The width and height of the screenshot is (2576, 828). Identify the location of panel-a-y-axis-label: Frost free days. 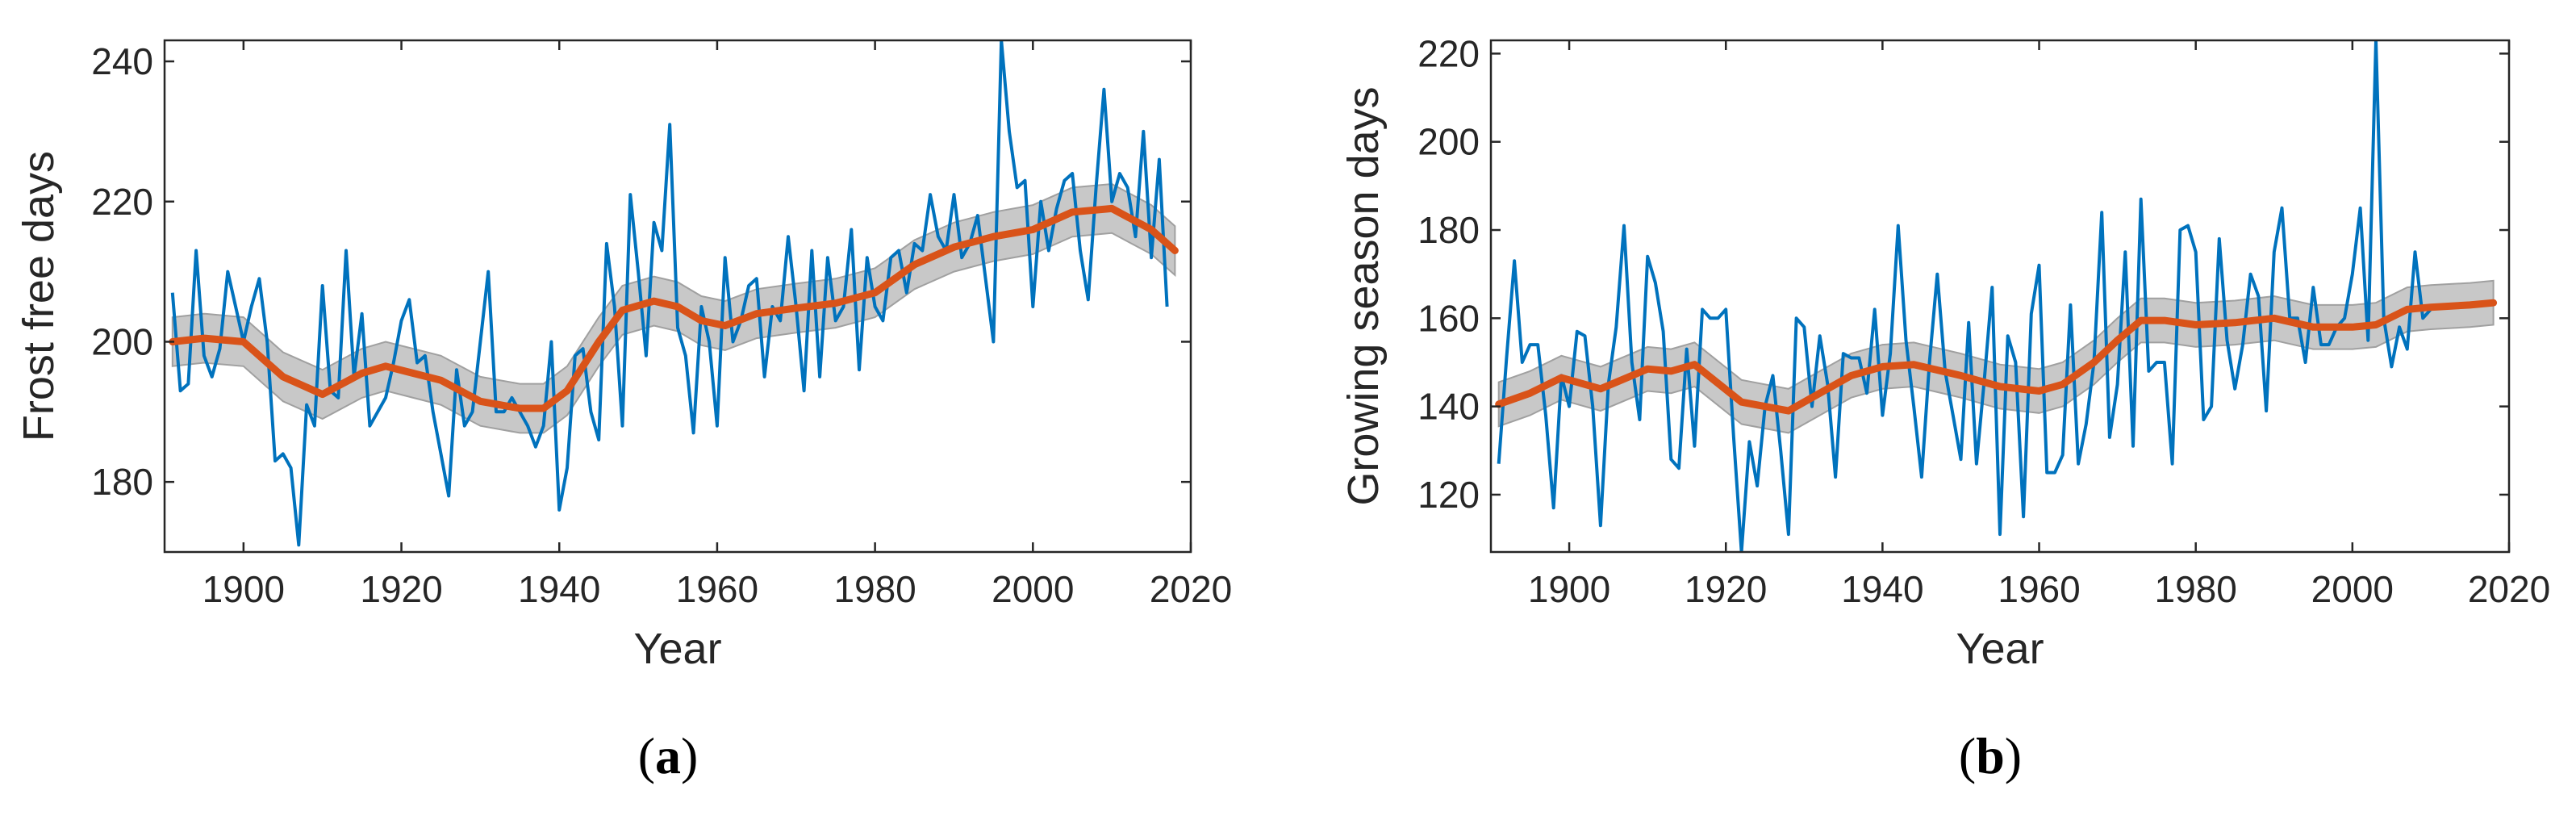
(39, 296).